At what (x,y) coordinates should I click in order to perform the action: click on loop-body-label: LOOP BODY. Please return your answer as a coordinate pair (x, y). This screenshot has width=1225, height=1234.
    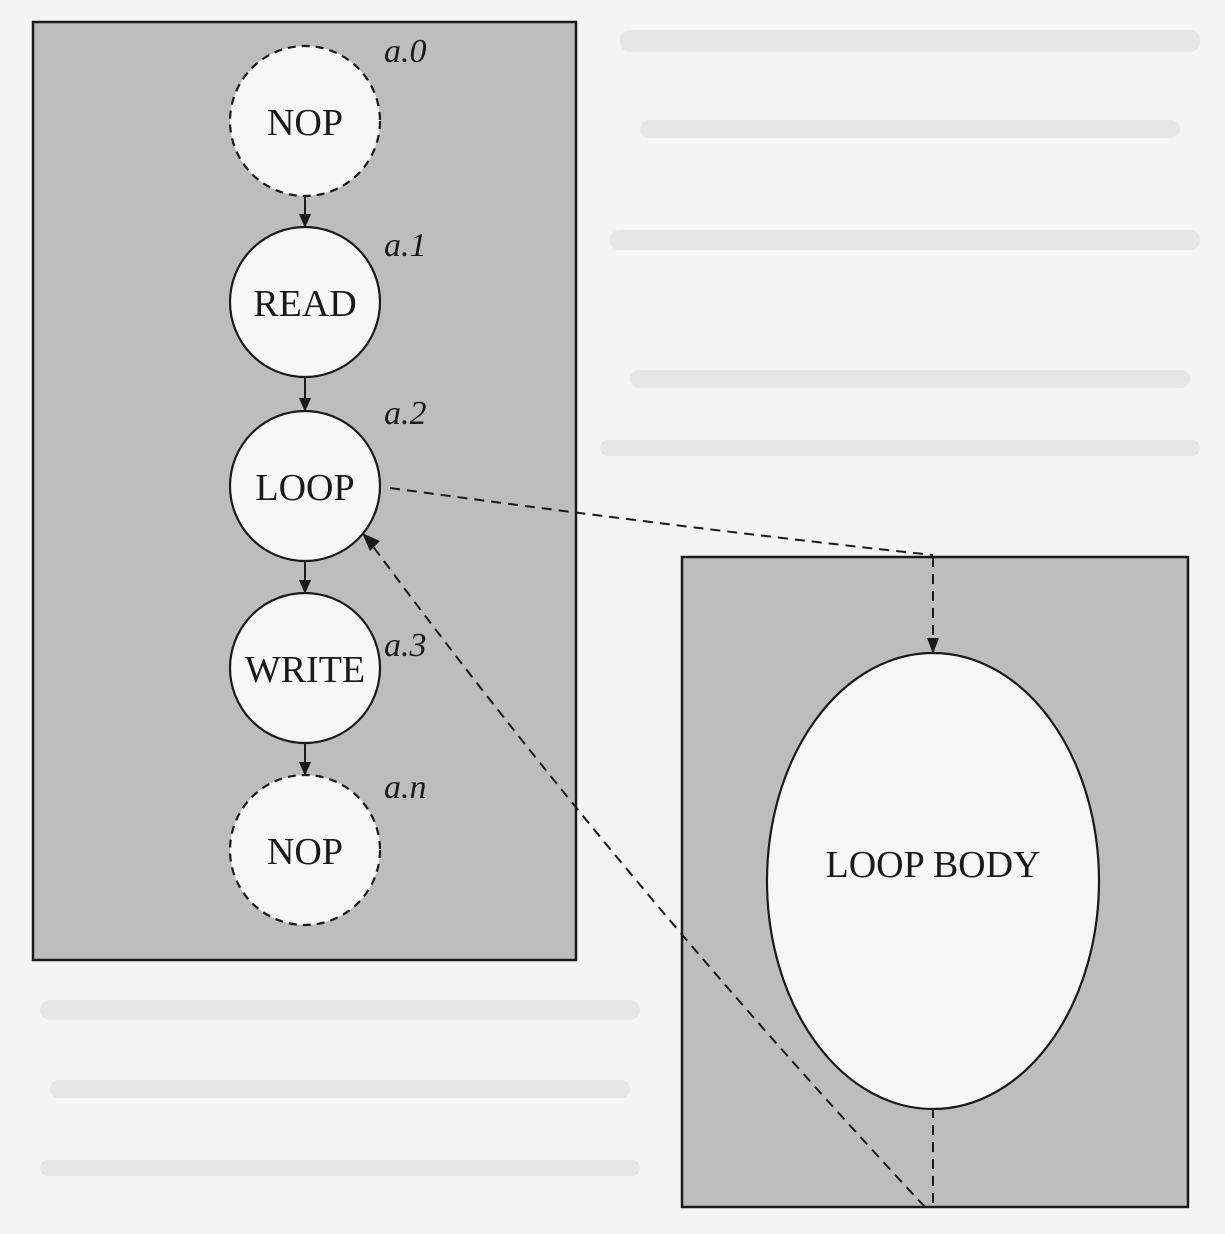
    Looking at the image, I should click on (933, 865).